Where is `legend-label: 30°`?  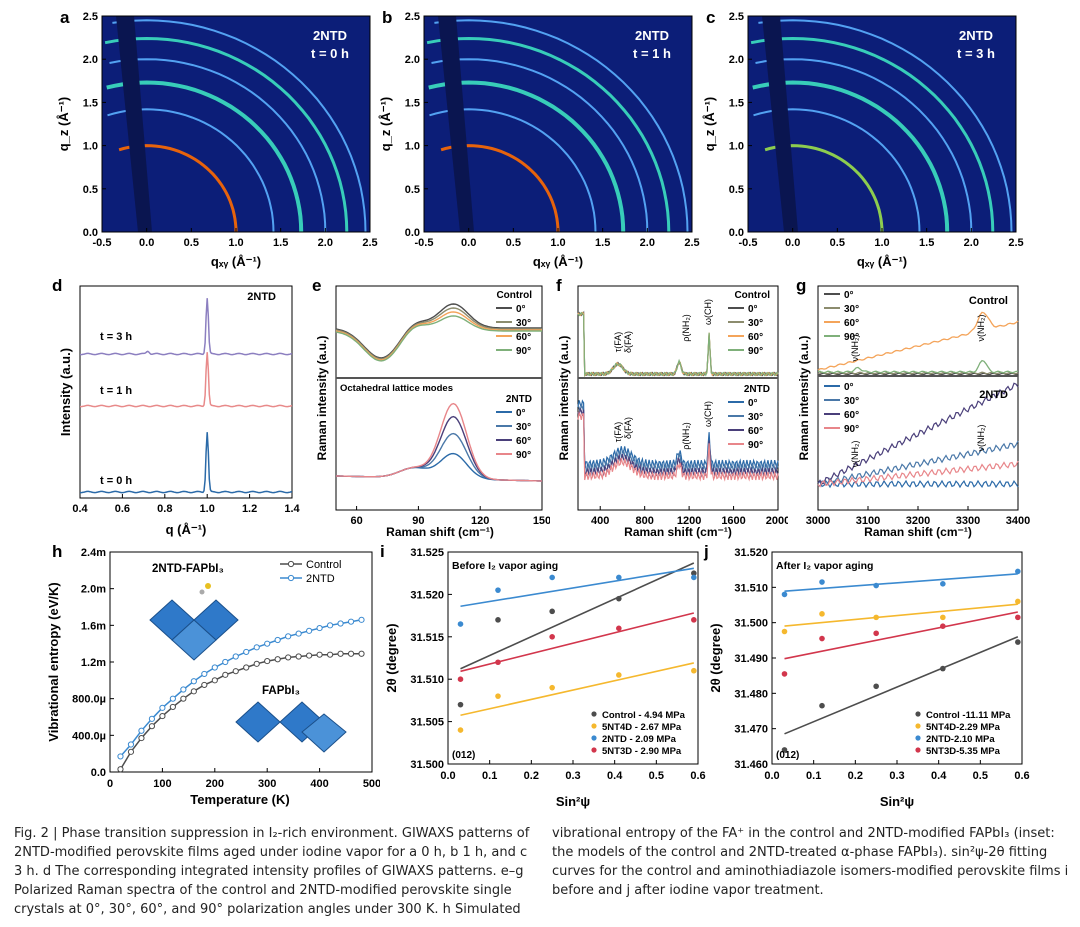
legend-label: 30° is located at coordinates (851, 401).